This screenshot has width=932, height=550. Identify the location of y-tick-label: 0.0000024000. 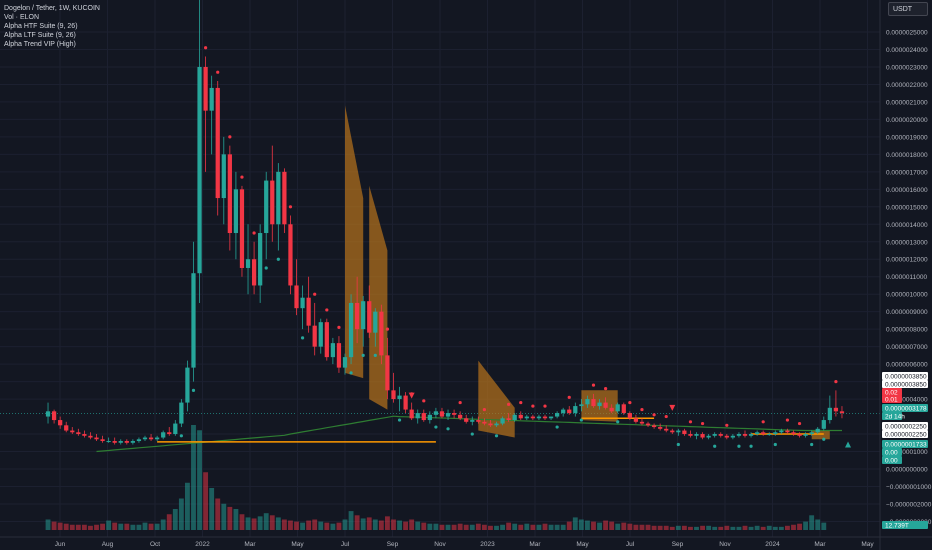
(907, 50).